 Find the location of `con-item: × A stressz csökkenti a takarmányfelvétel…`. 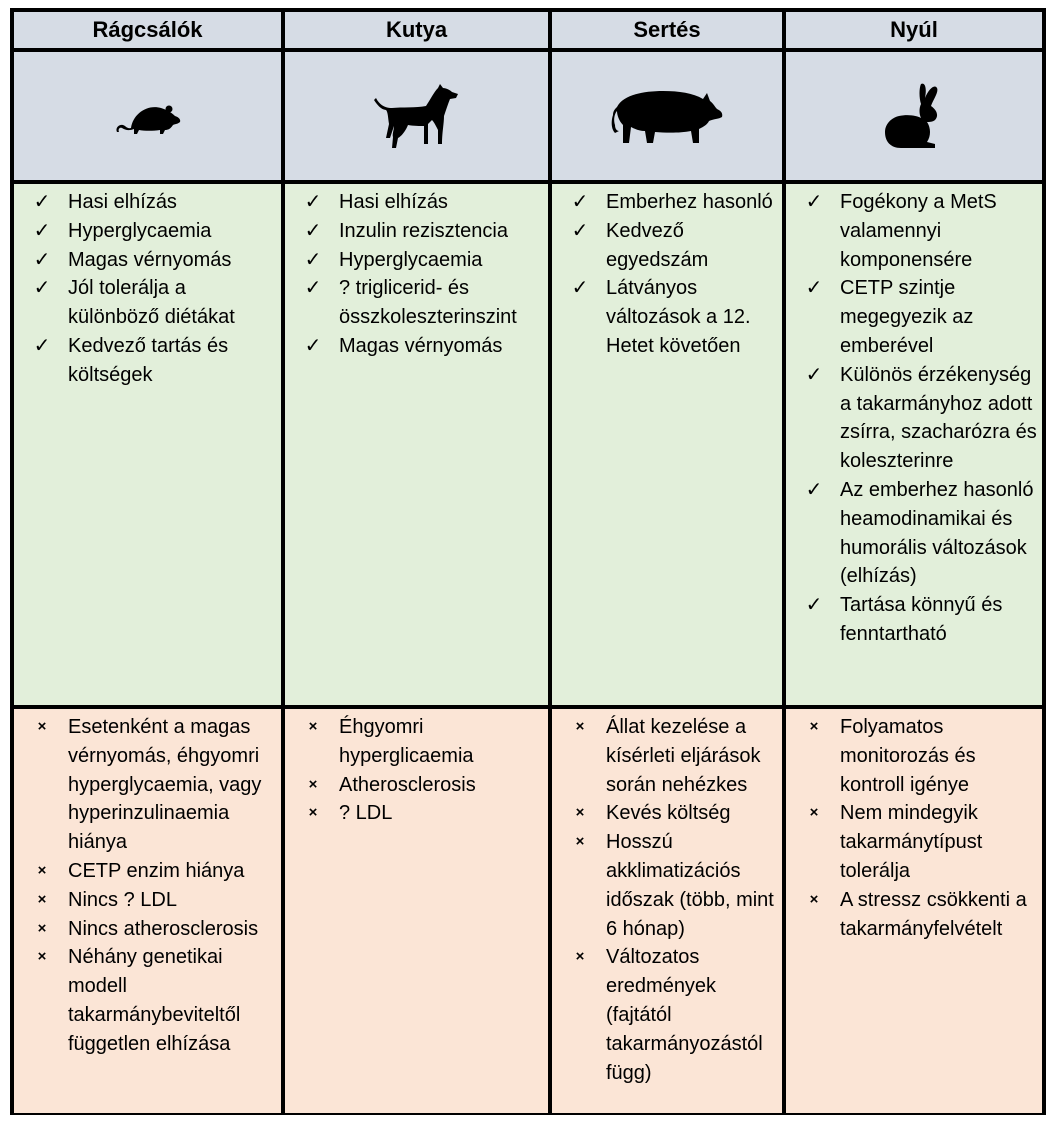

con-item: × A stressz csökkenti a takarmányfelvétel… is located at coordinates (914, 915).